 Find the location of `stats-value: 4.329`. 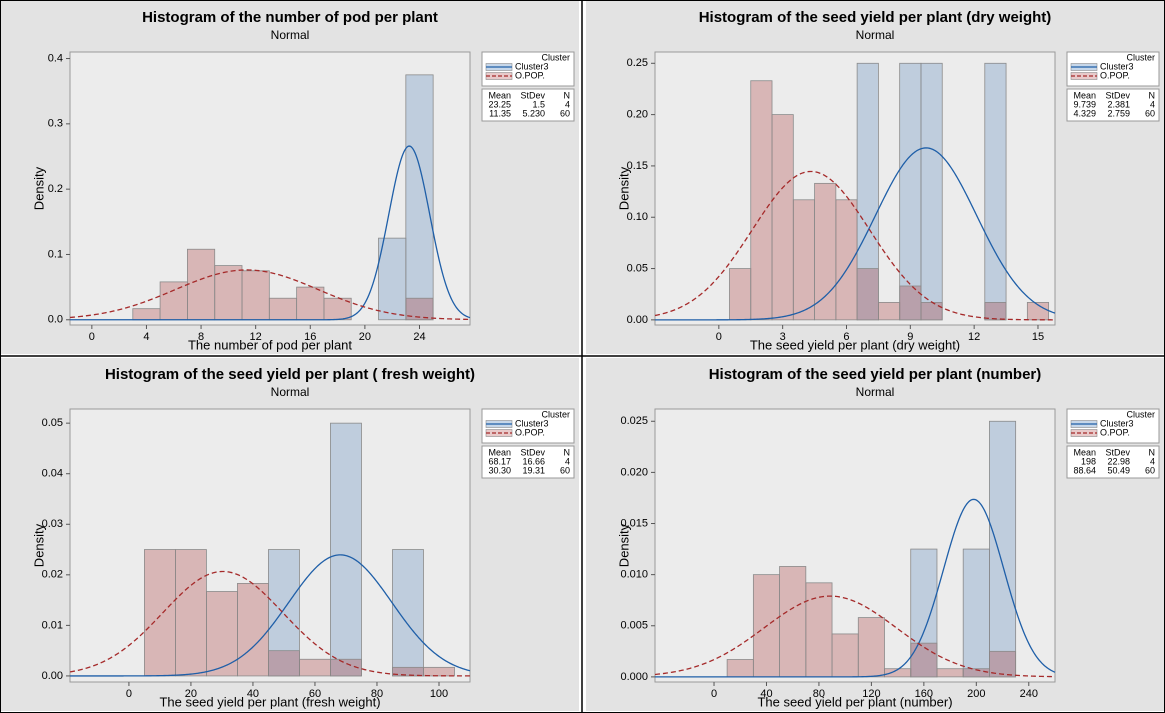

stats-value: 4.329 is located at coordinates (1084, 113).